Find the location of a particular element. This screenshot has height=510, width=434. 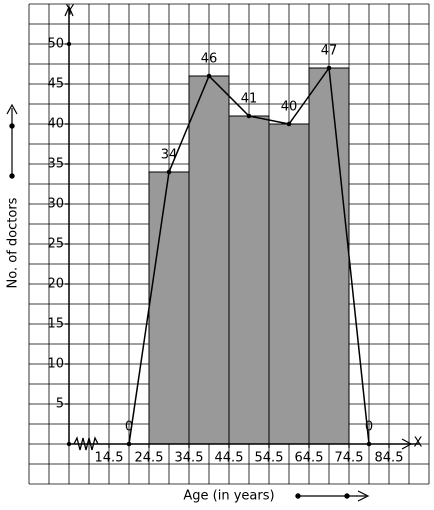

axis-break is located at coordinates (86, 443).